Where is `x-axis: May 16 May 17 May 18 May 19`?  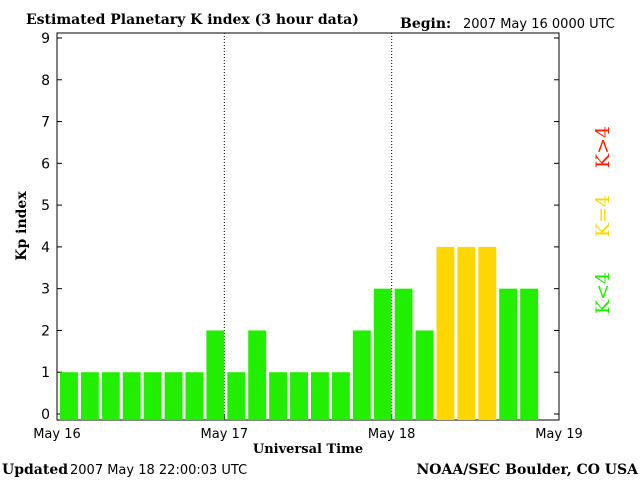 x-axis: May 16 May 17 May 18 May 19 is located at coordinates (308, 428).